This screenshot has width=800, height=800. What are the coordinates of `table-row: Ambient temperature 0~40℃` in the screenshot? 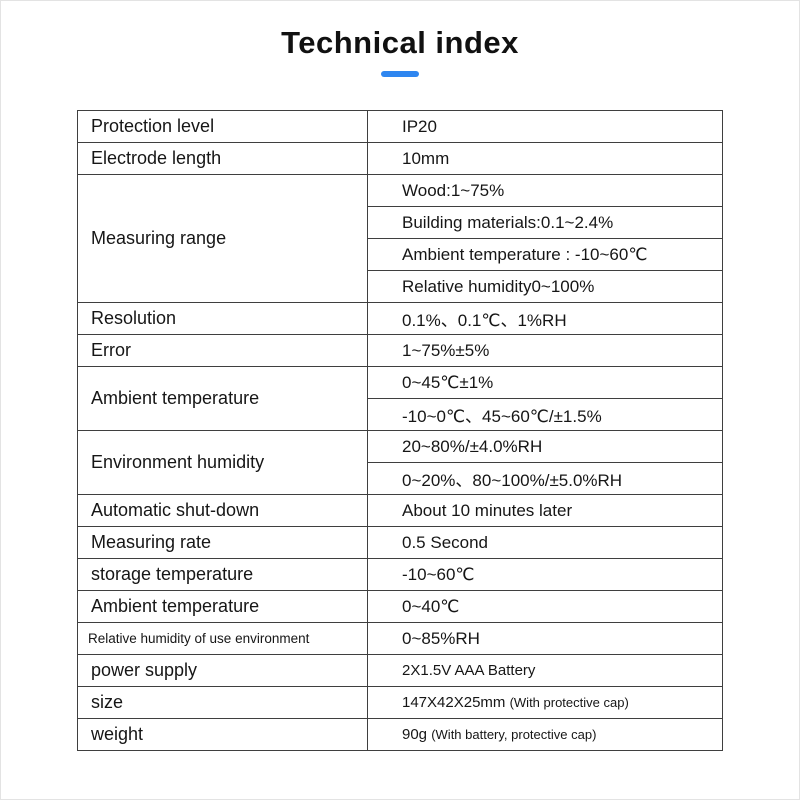 It's located at (400, 606).